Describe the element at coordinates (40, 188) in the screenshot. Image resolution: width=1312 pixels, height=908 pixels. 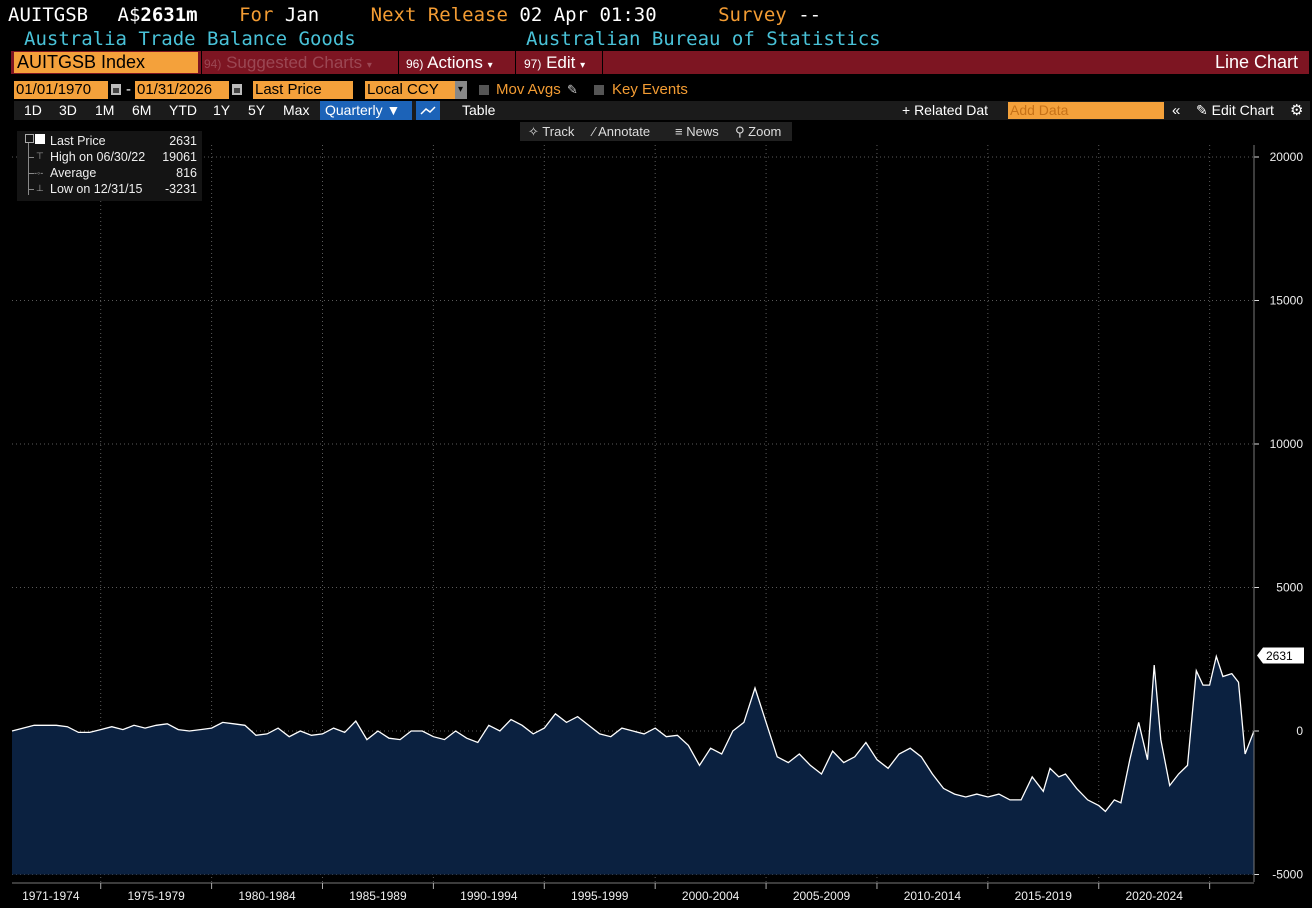
I see `low-marker-icon: ⊥` at that location.